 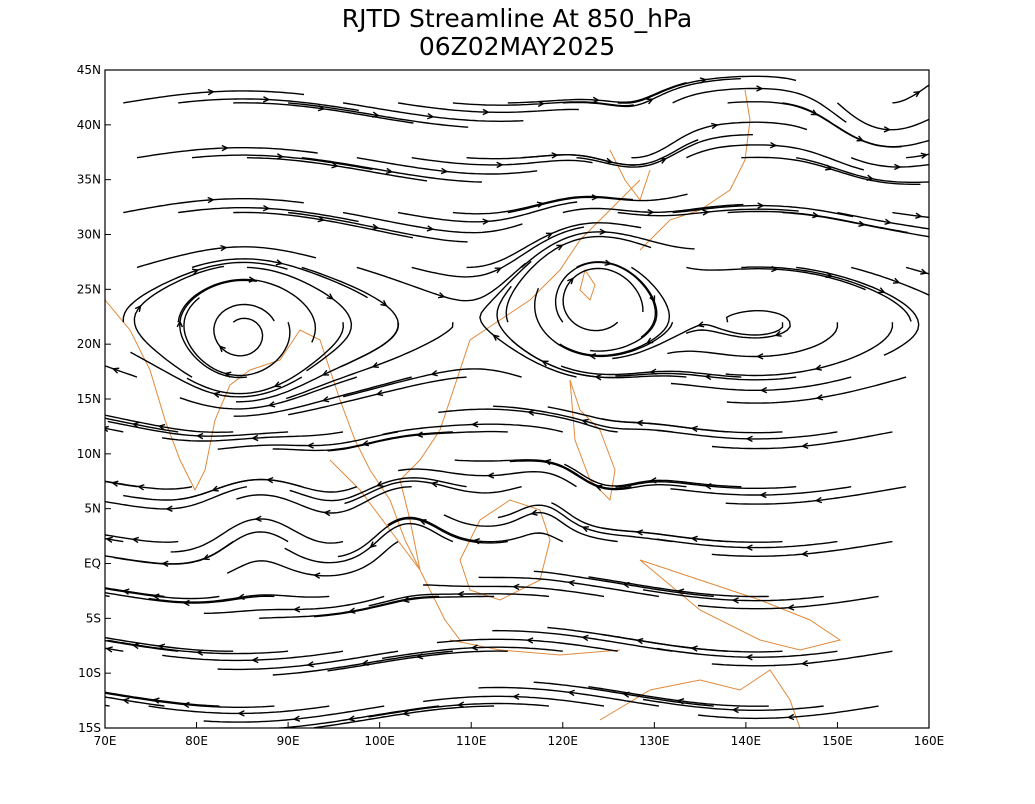 I want to click on y-tick-label: 10N, so click(x=89, y=454).